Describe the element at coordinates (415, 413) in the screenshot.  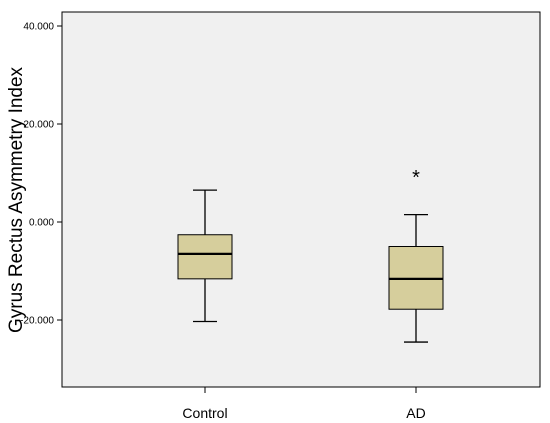
I see `x-category-label: AD` at that location.